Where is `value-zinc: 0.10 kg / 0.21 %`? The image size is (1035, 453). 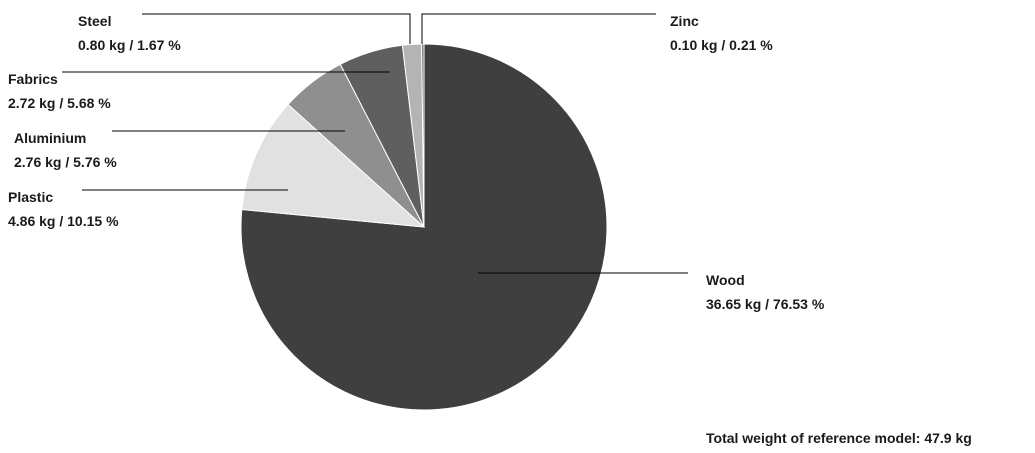
value-zinc: 0.10 kg / 0.21 % is located at coordinates (721, 45).